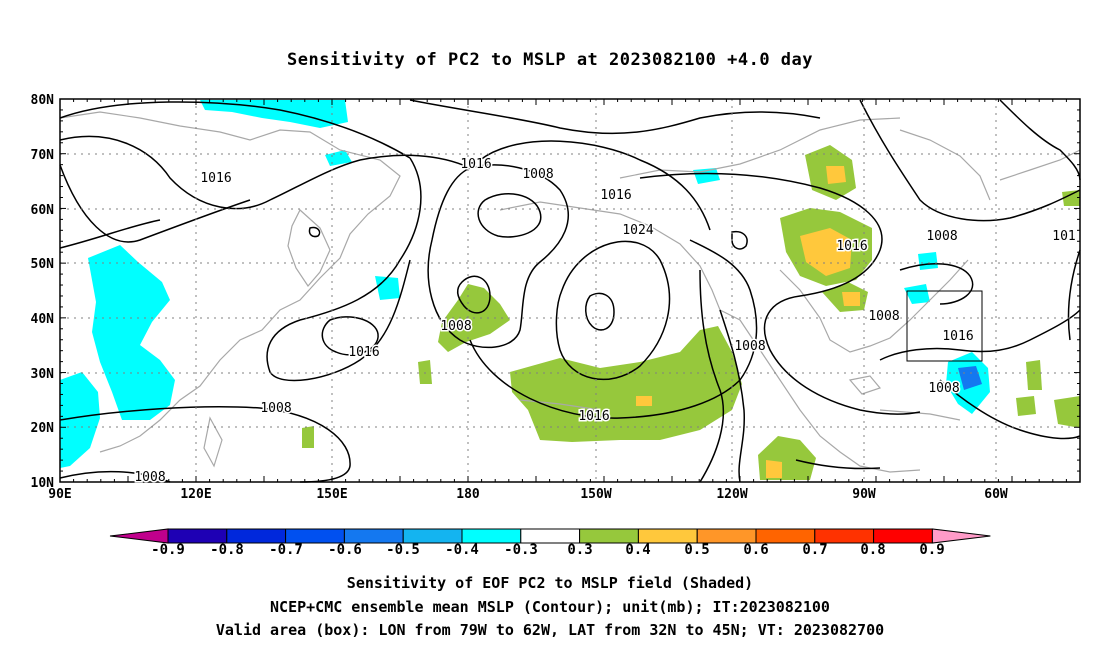  Describe the element at coordinates (826, 252) in the screenshot. I see `positive-region-hudson-core` at that location.